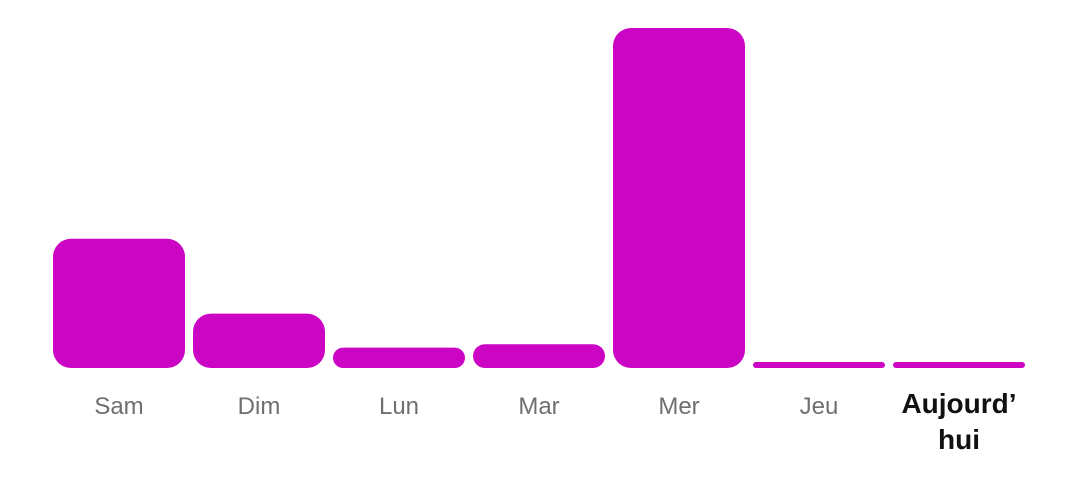 The width and height of the screenshot is (1080, 500). What do you see at coordinates (538, 406) in the screenshot?
I see `x-tick-label-4: Mar` at bounding box center [538, 406].